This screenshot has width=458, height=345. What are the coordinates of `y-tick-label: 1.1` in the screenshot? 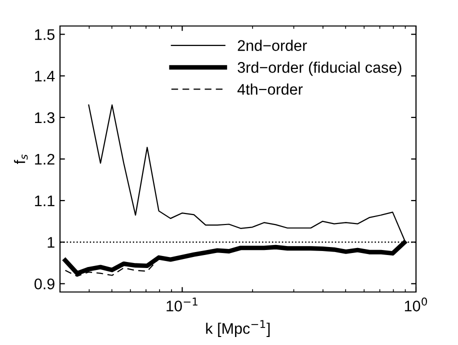 It's located at (44, 201).